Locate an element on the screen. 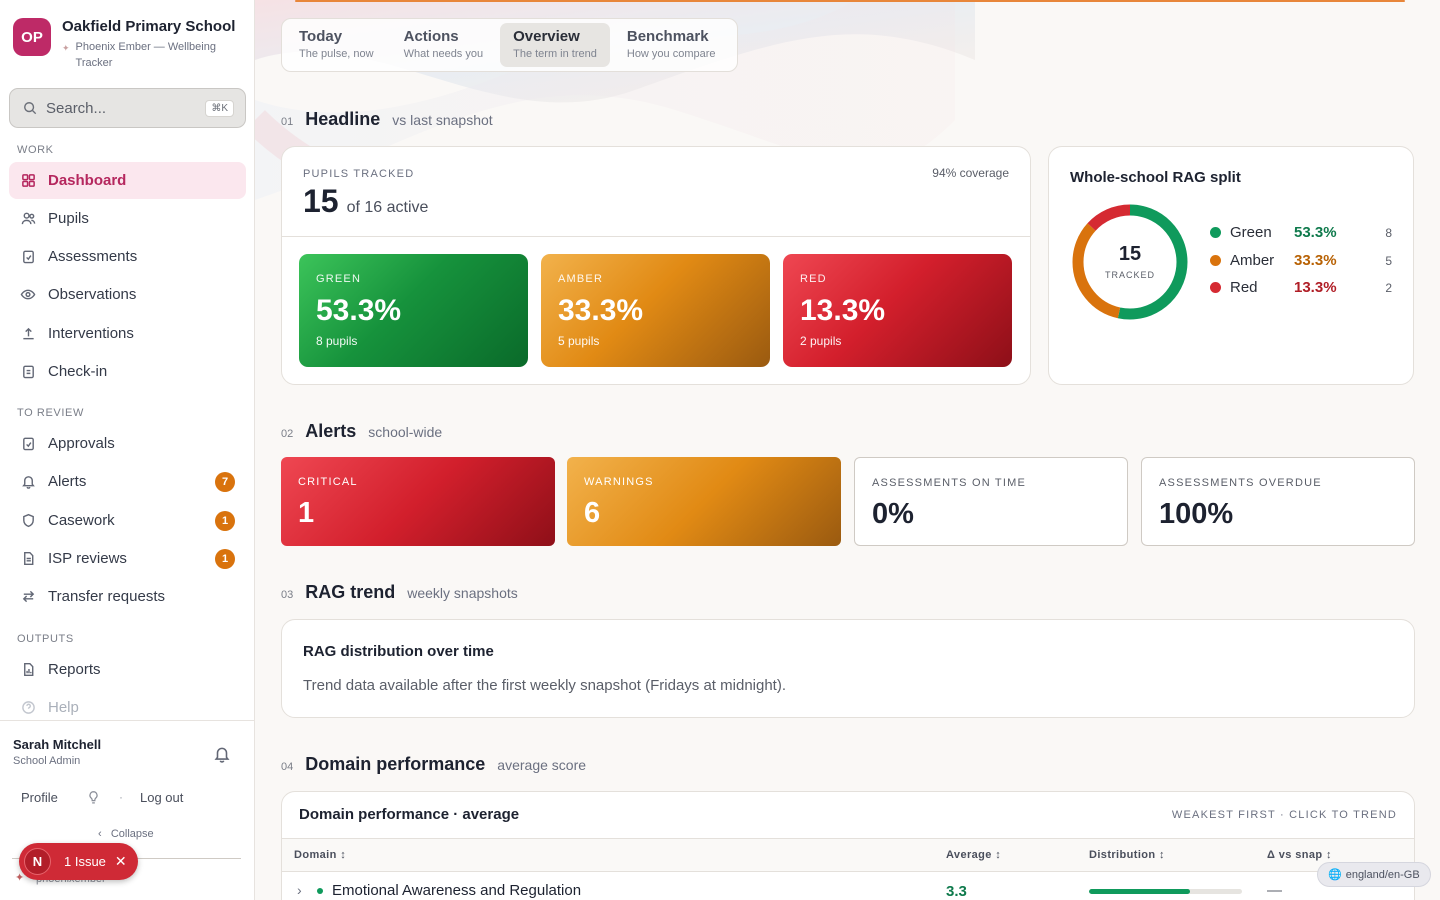  close-icon: ✕ is located at coordinates (120, 861).